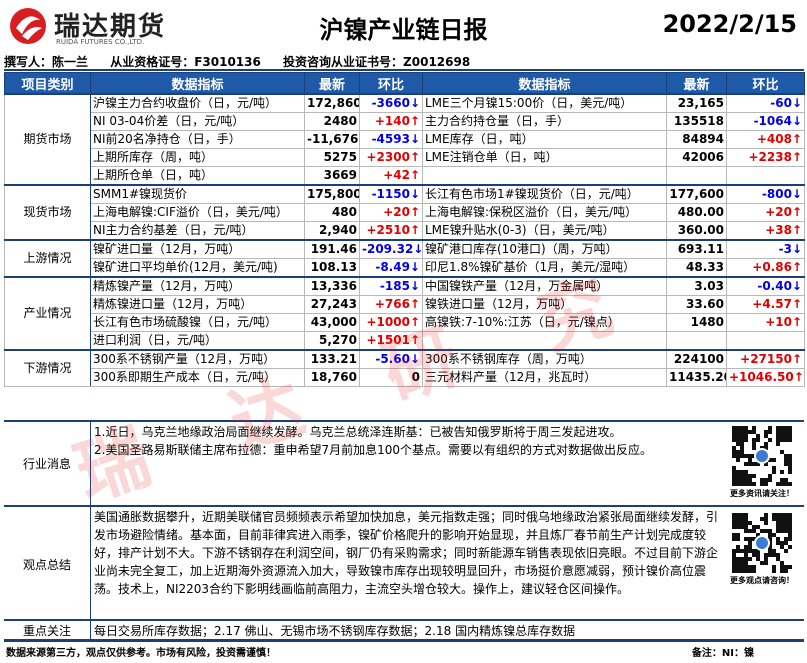  I want to click on qr-block: 更多资讯请关注！, so click(762, 462).